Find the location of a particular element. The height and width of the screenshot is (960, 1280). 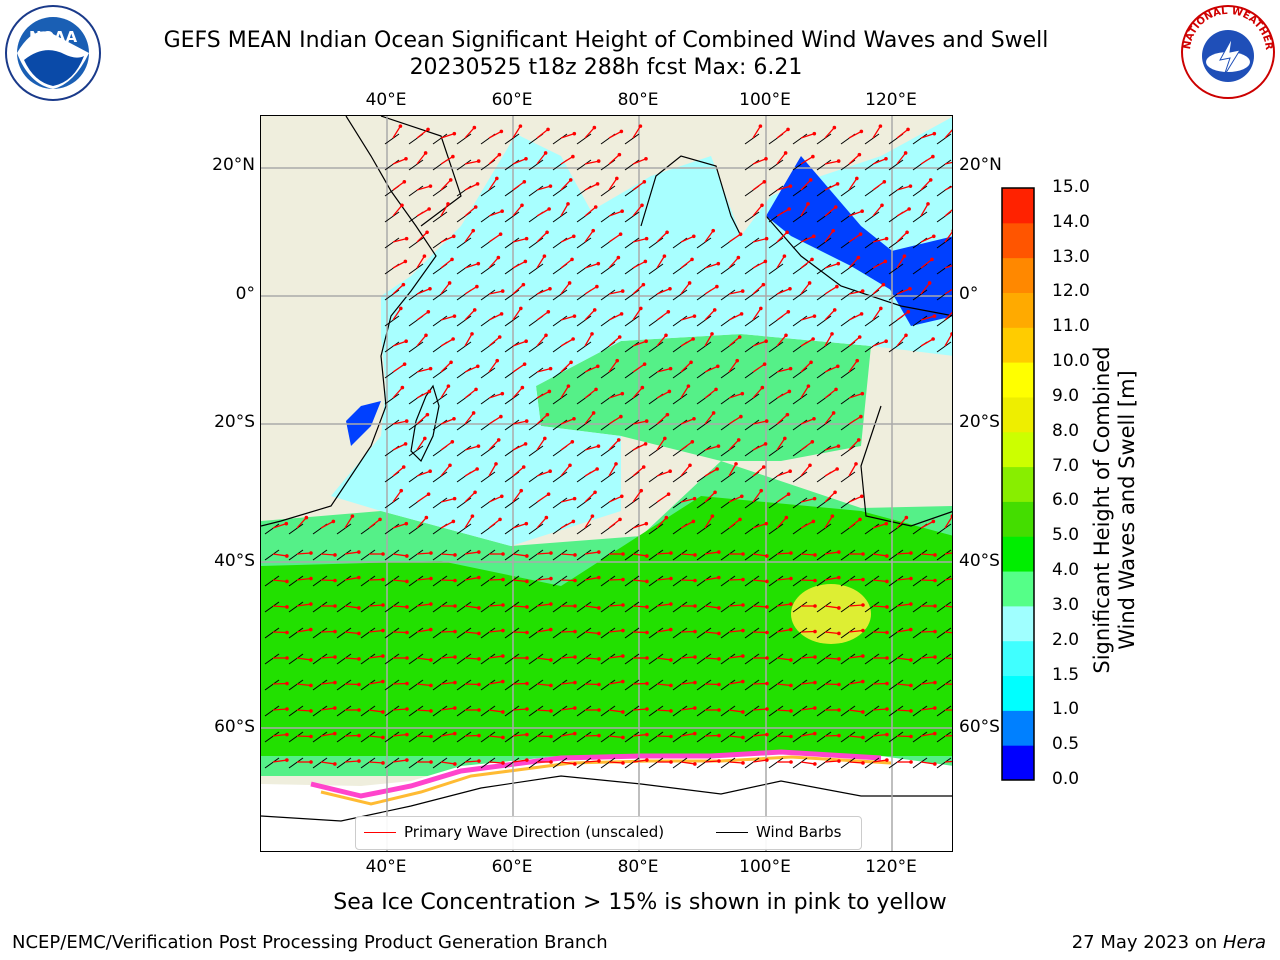

bottom-lon-label: 100°E is located at coordinates (765, 867).